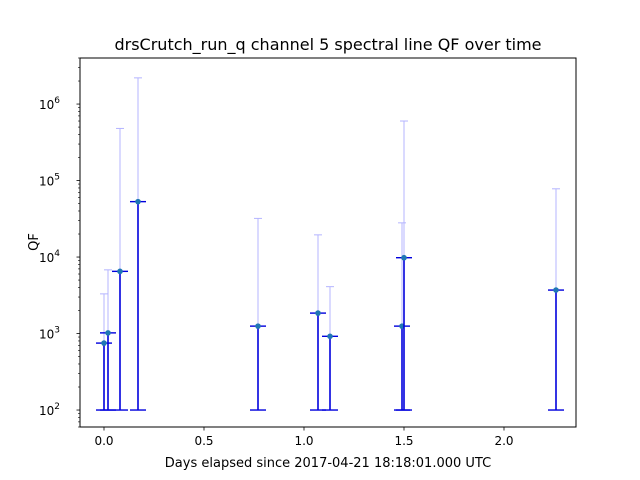 The height and width of the screenshot is (480, 640). I want to click on y-tick-exponent: 4, so click(57, 254).